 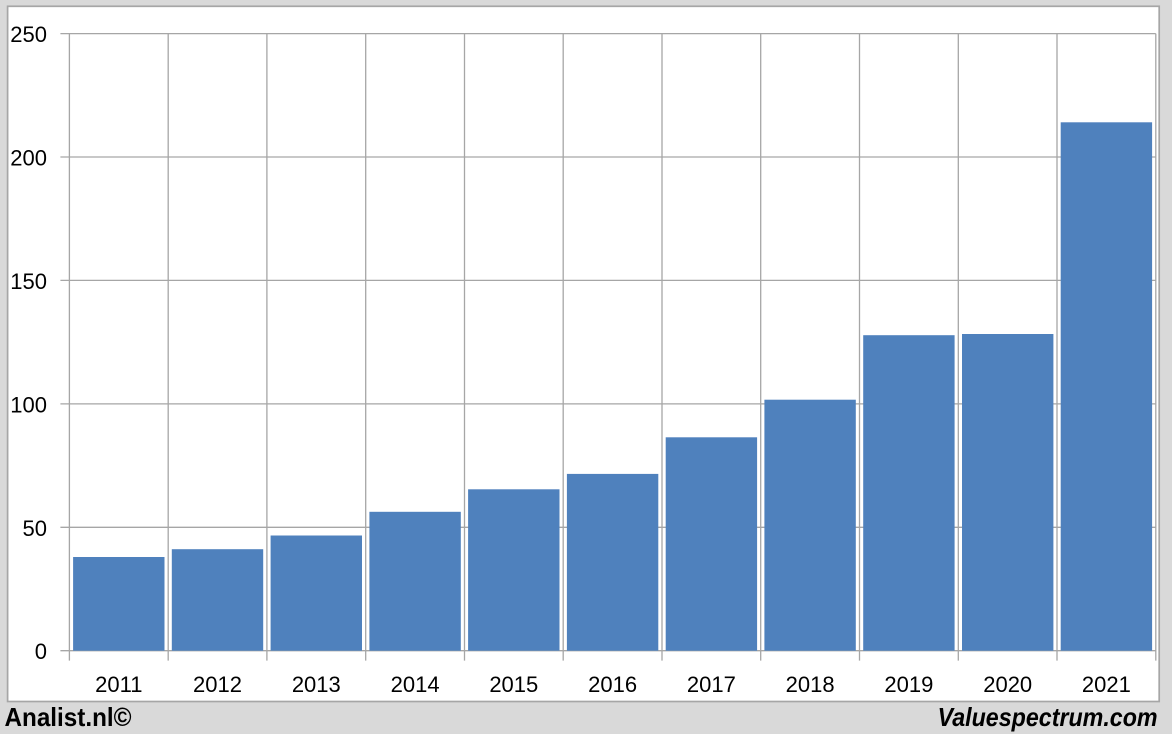 What do you see at coordinates (415, 684) in the screenshot?
I see `svg-text: 2014` at bounding box center [415, 684].